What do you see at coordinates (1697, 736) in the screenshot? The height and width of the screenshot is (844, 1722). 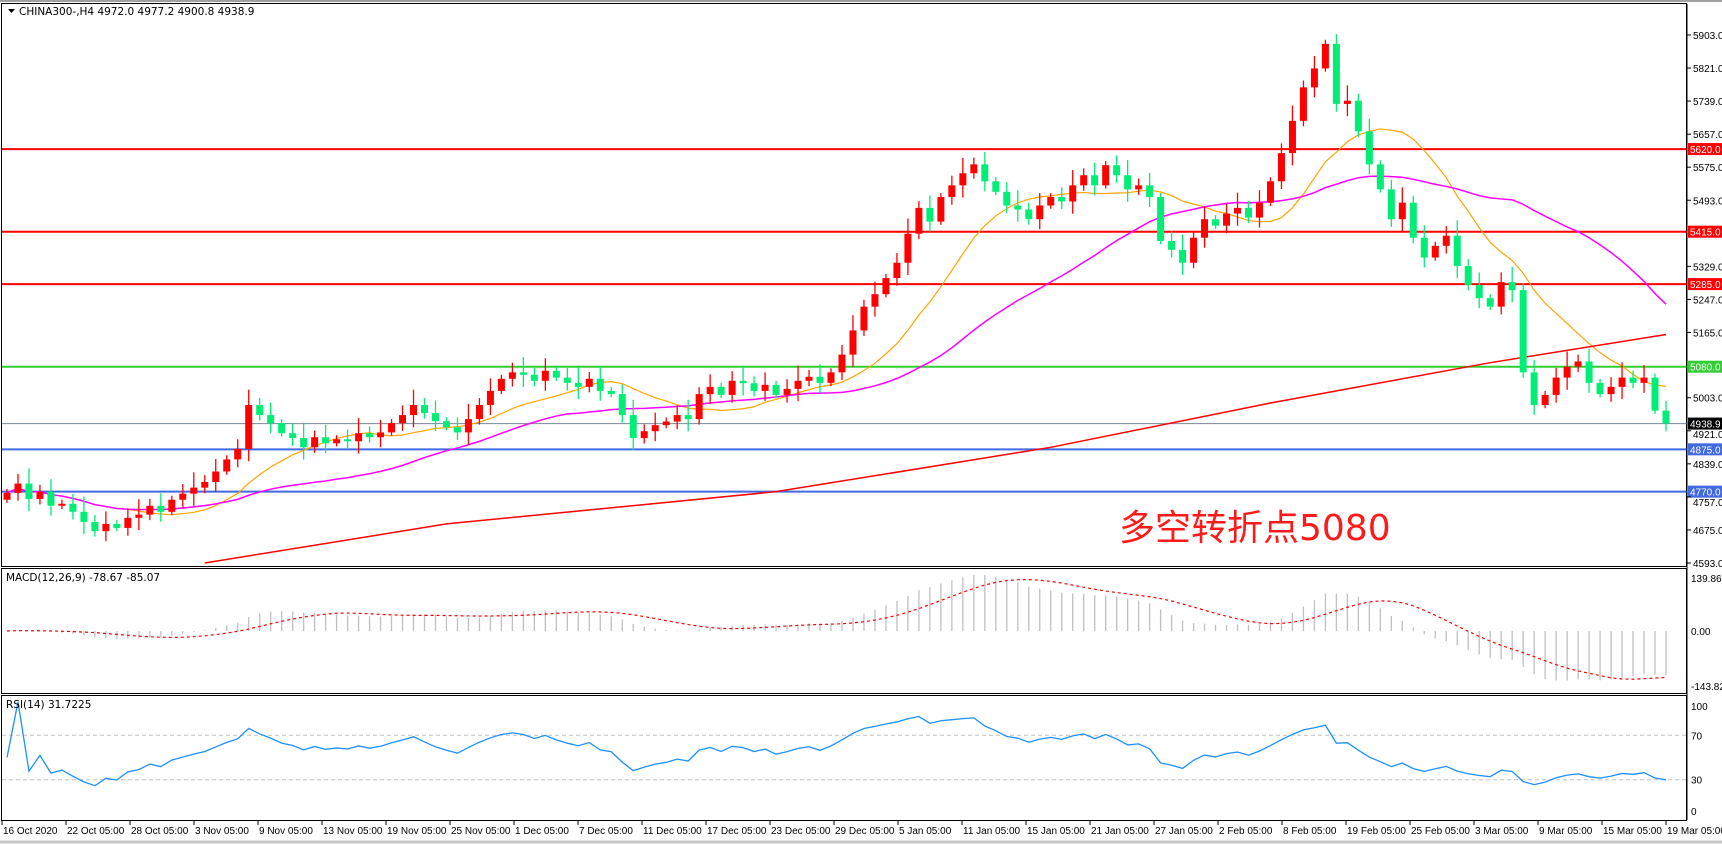 I see `rsi-tick-label: 70` at bounding box center [1697, 736].